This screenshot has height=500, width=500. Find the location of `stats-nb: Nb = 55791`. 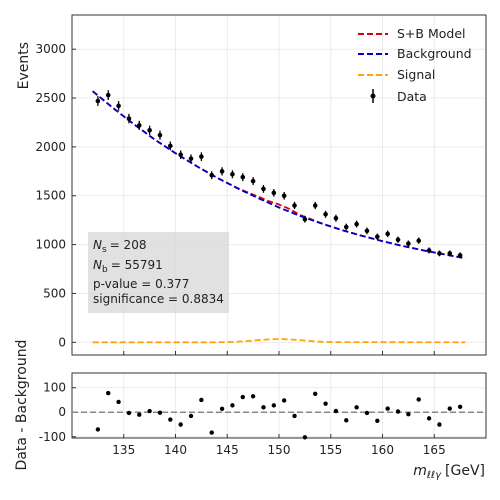

stats-nb: Nb = 55791 is located at coordinates (128, 266).